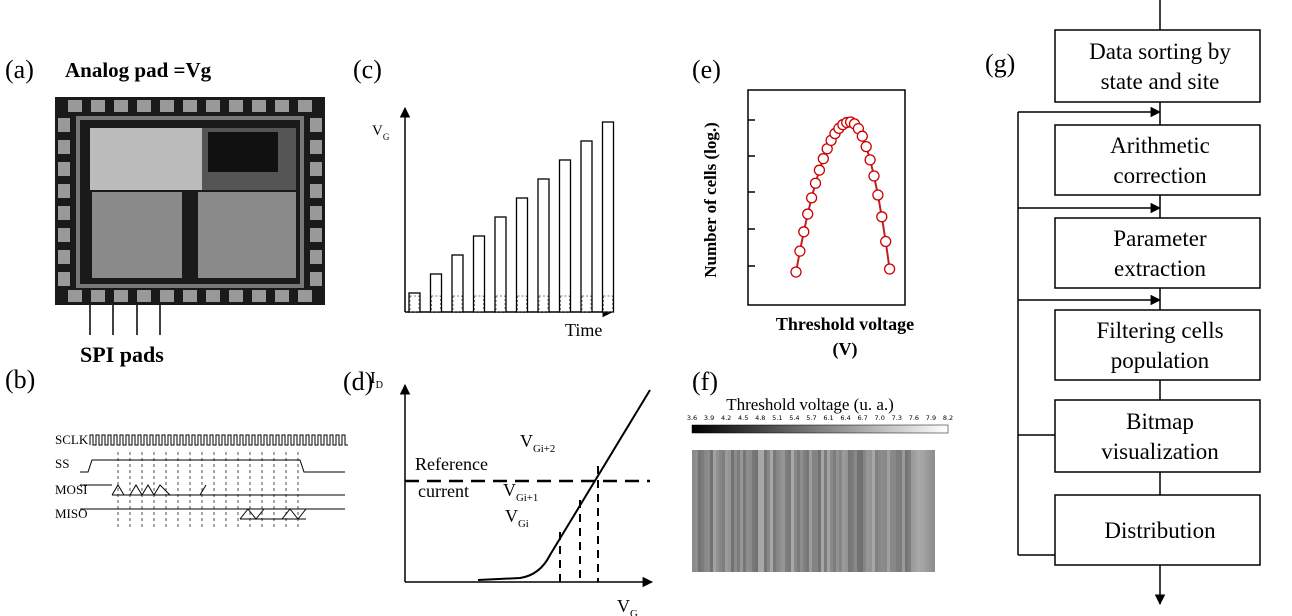 Image resolution: width=1292 pixels, height=616 pixels. Describe the element at coordinates (537, 443) in the screenshot. I see `level-label: VGi+2` at that location.